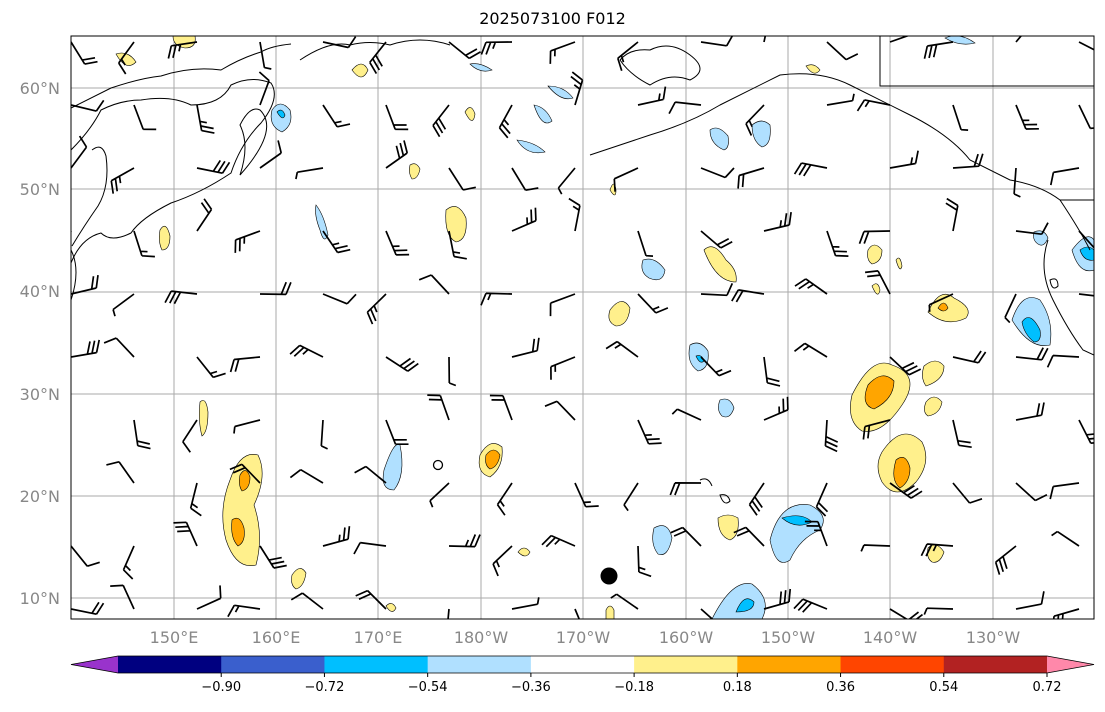  I want to click on colorbar-tick-label: 0.54, so click(943, 687).